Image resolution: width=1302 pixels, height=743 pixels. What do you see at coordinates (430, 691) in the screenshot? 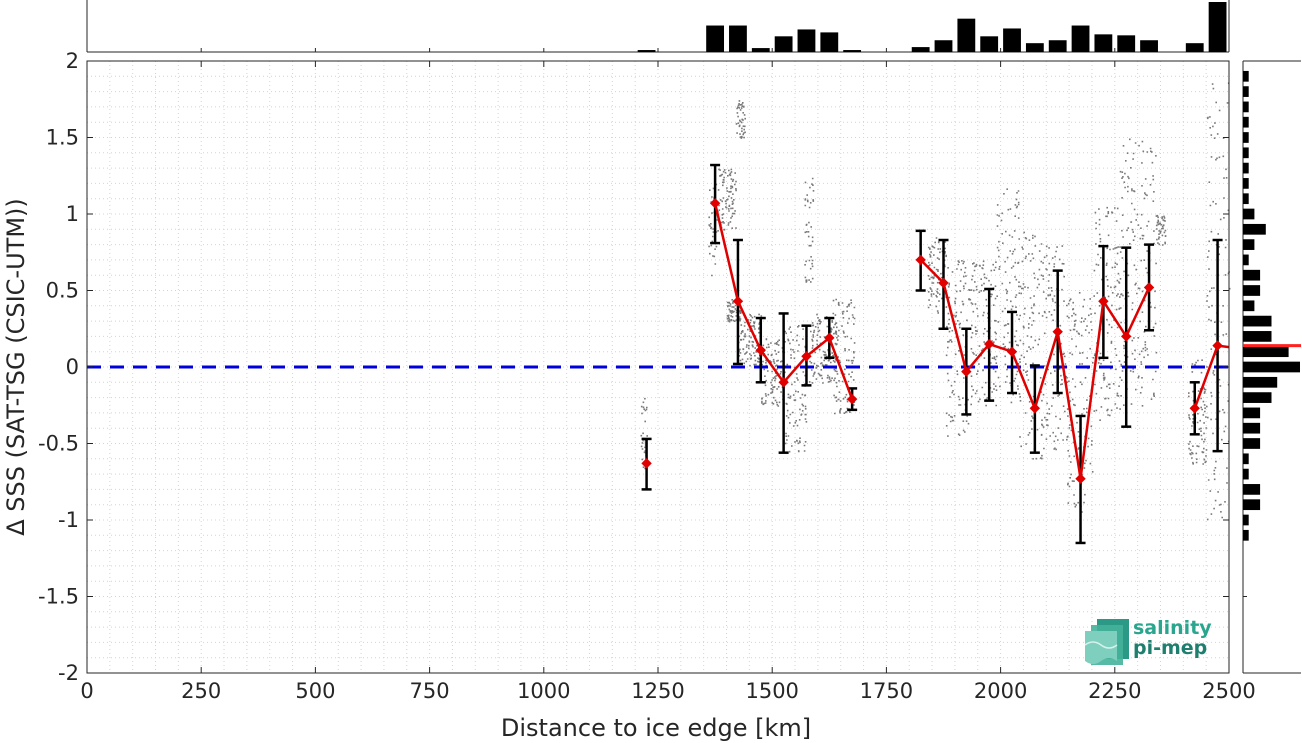
I see `x-tick-label: 750` at bounding box center [430, 691].